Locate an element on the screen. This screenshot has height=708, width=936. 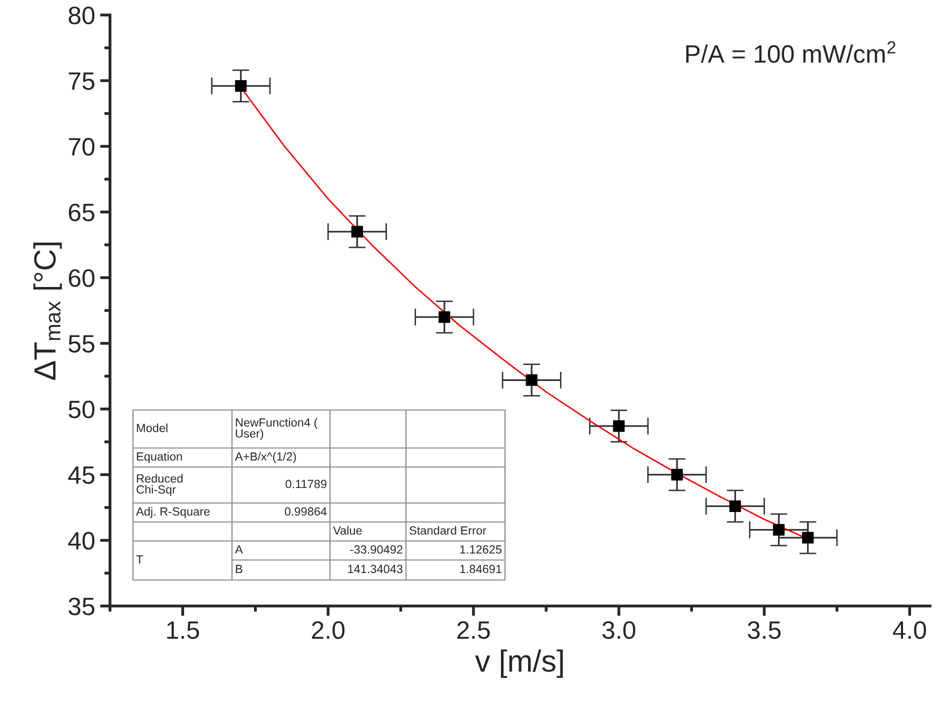
y-tick-label: 45 is located at coordinates (81, 475).